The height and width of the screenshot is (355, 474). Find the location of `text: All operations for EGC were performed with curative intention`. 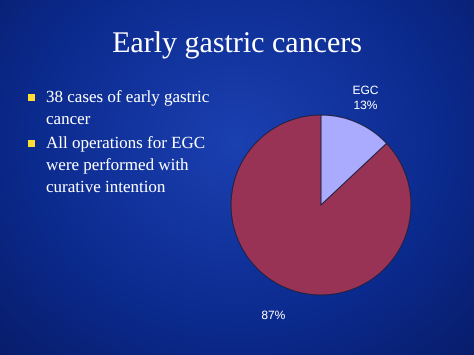

text: All operations for EGC were performed with curative intention is located at coordinates (126, 164).